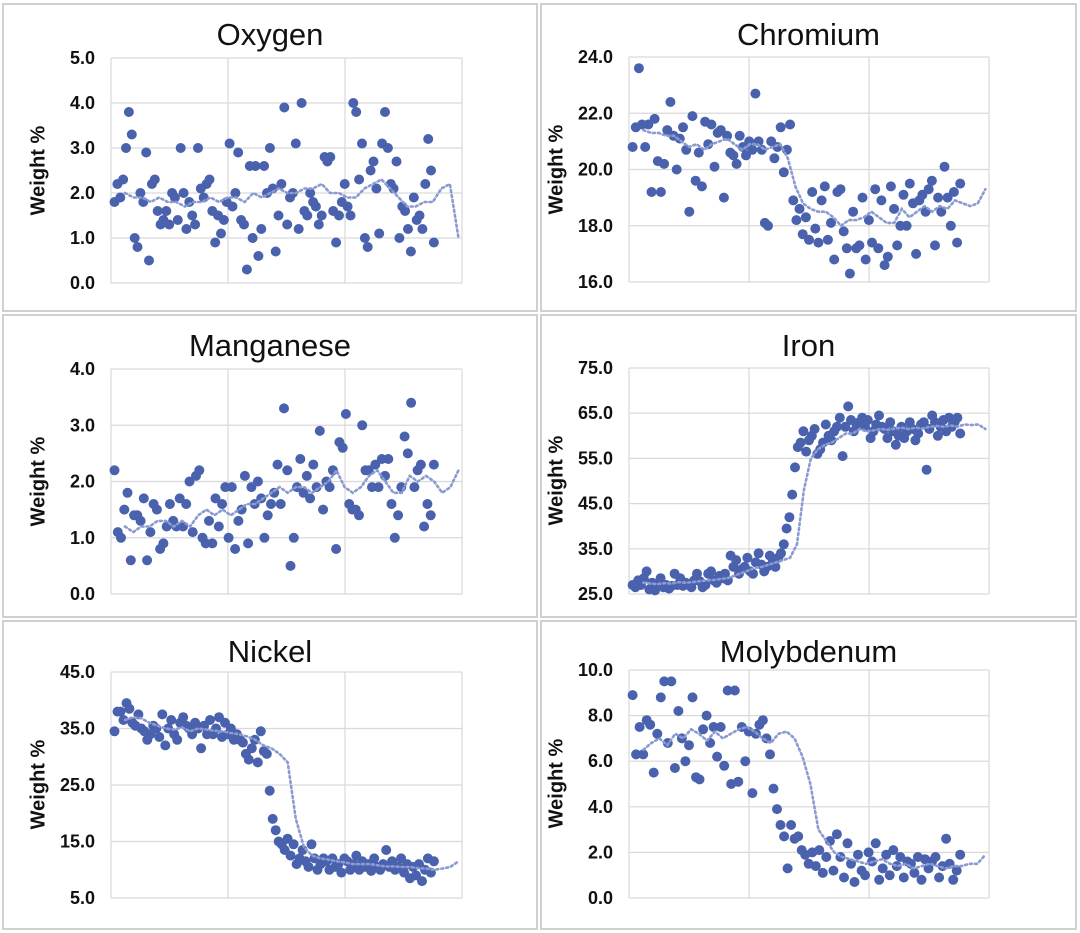  Describe the element at coordinates (595, 504) in the screenshot. I see `y-tick-label: 45.0` at that location.